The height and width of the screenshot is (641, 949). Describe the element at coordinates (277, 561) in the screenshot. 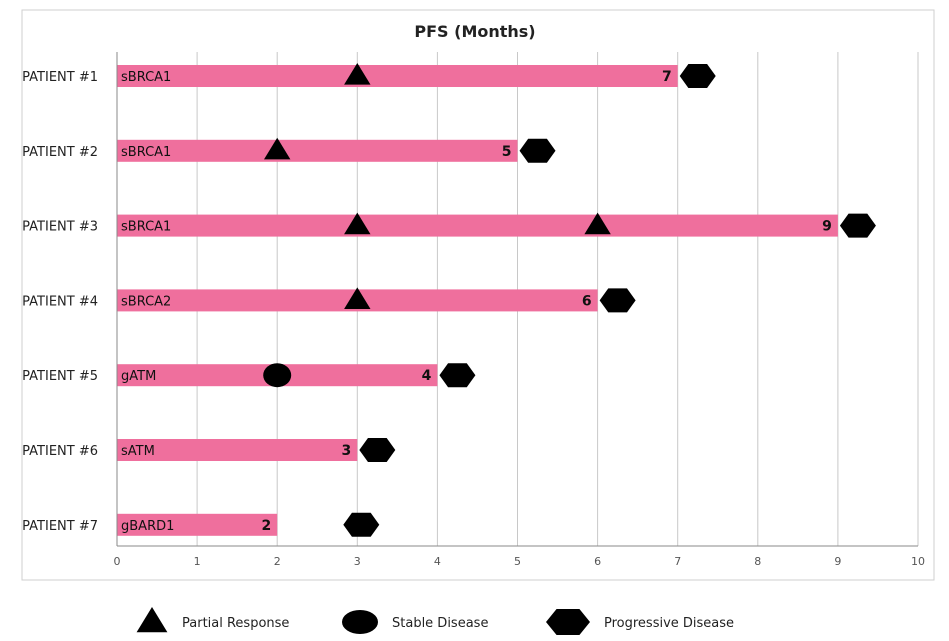

I see `x-tick-label: 2` at that location.